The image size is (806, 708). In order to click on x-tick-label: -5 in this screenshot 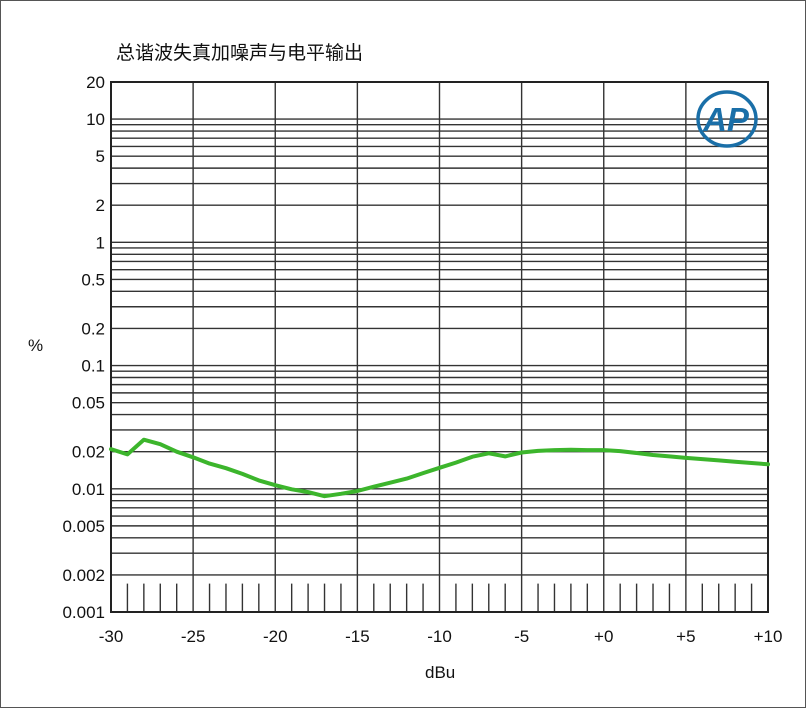, I will do `click(521, 636)`.